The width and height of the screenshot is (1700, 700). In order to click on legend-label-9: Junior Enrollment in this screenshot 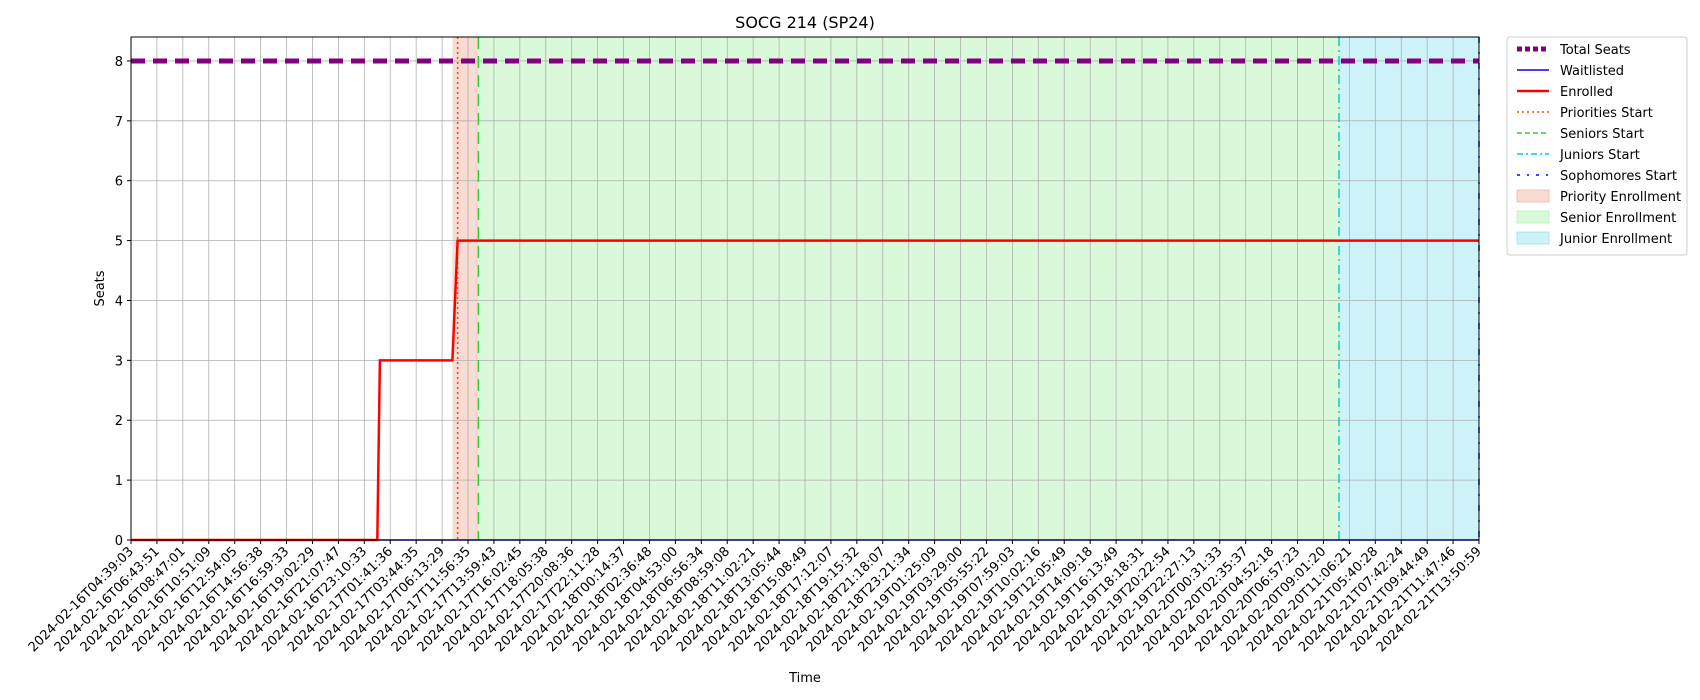, I will do `click(1615, 239)`.